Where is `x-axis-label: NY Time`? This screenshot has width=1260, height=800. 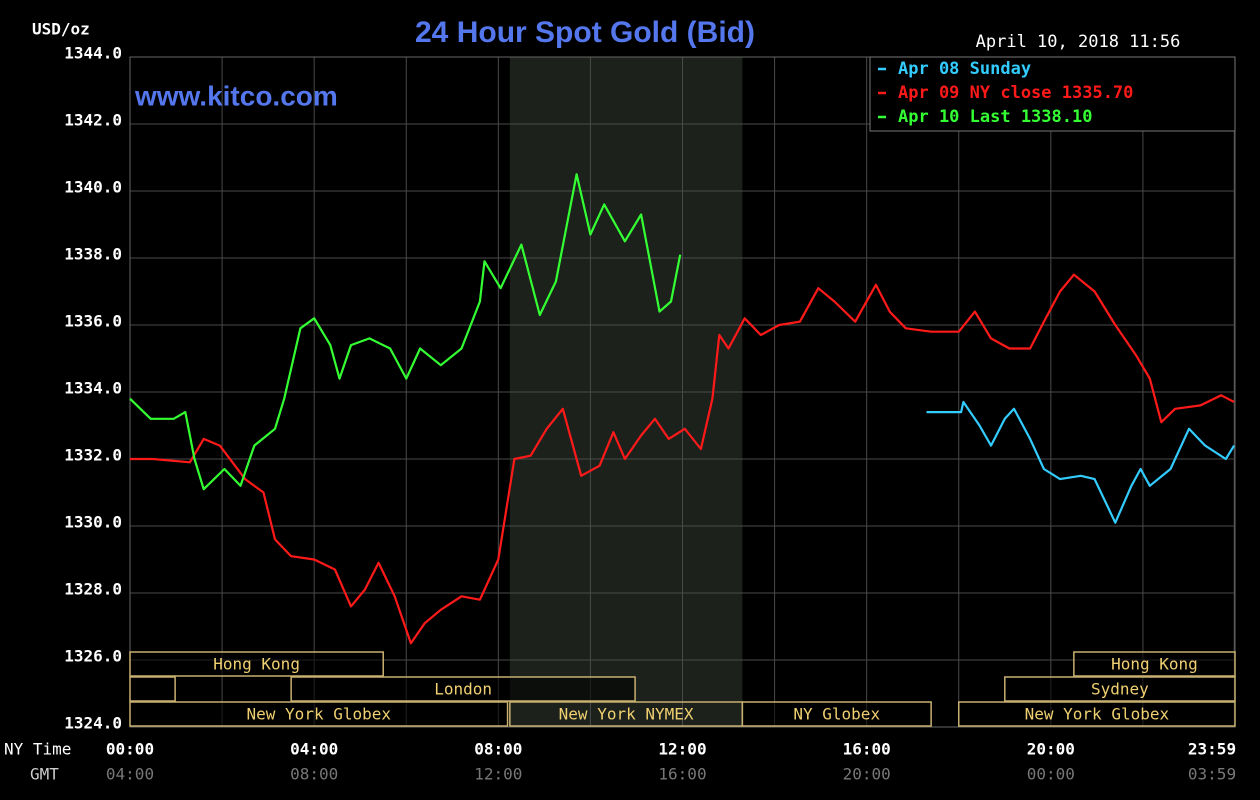
x-axis-label: NY Time is located at coordinates (37, 749).